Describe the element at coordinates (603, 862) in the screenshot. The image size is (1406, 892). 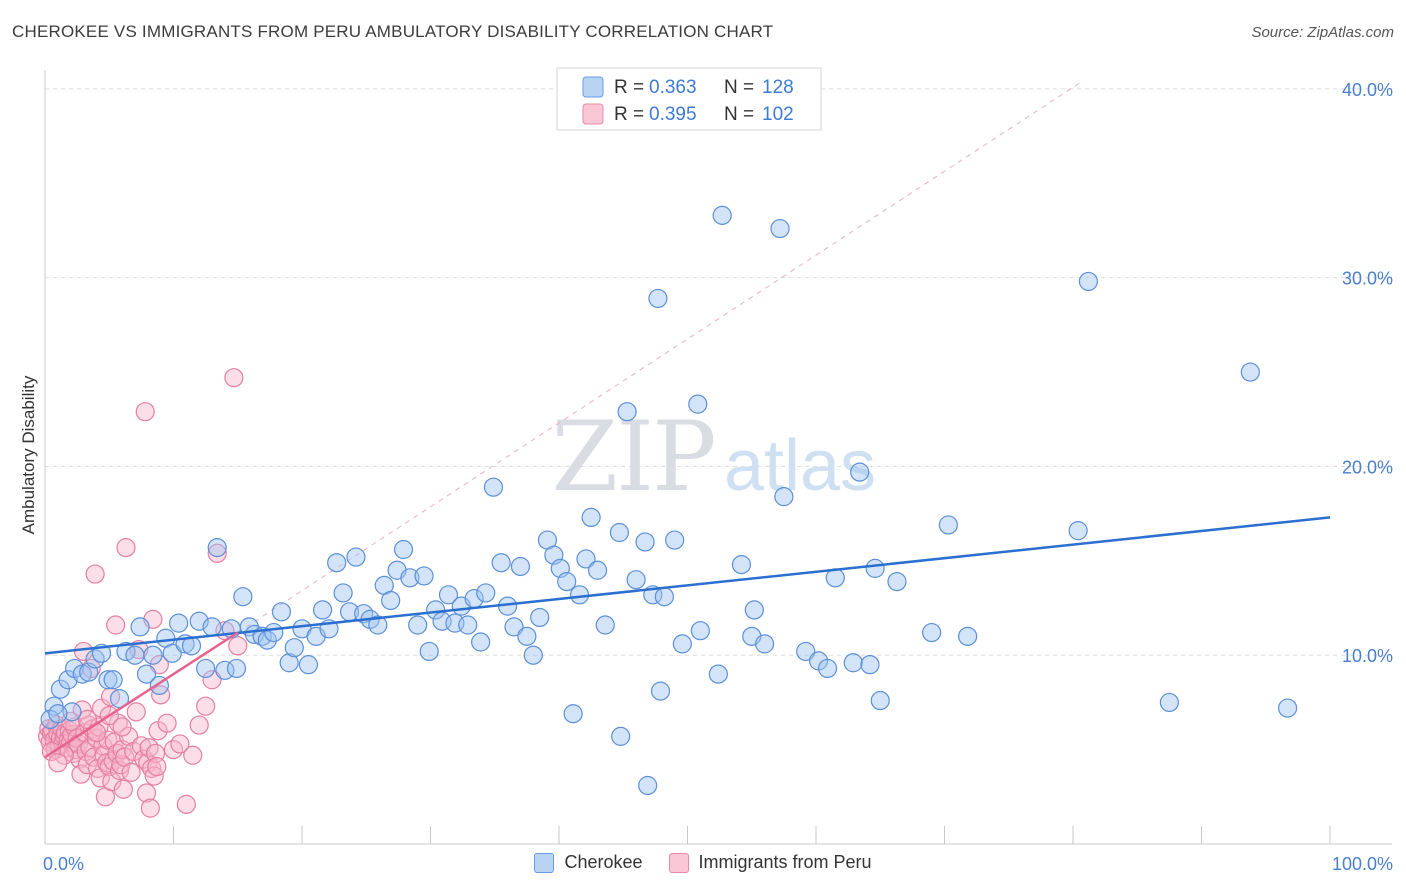
I see `legend-label-cherokee: Cherokee` at that location.